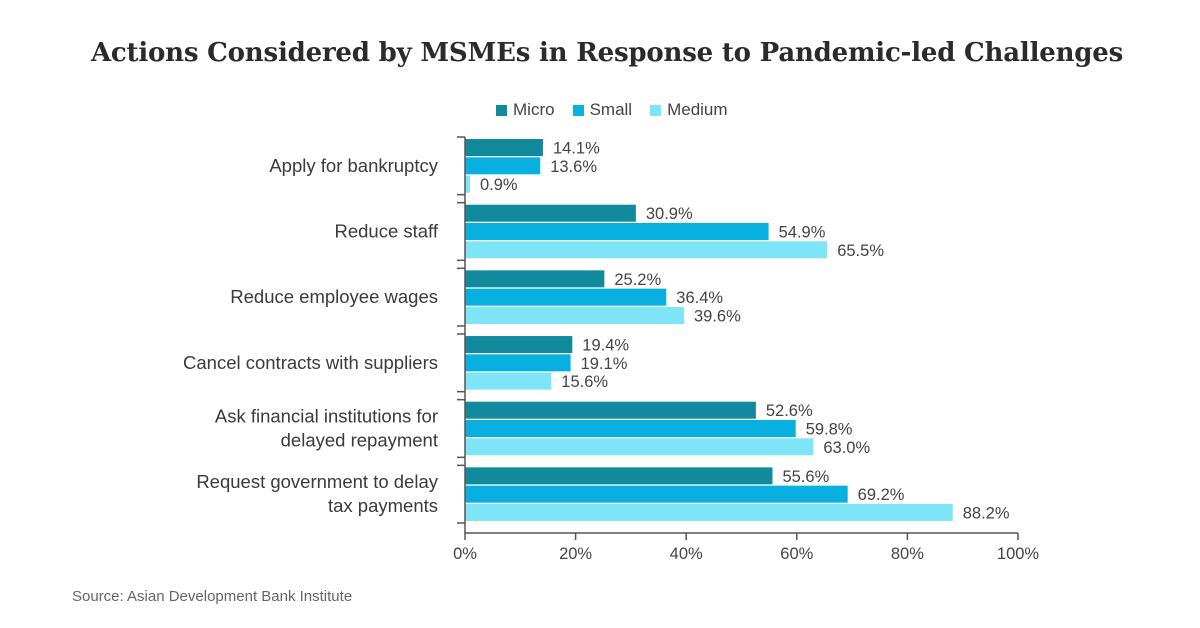  I want to click on bar-value-label: 25.2%, so click(637, 280).